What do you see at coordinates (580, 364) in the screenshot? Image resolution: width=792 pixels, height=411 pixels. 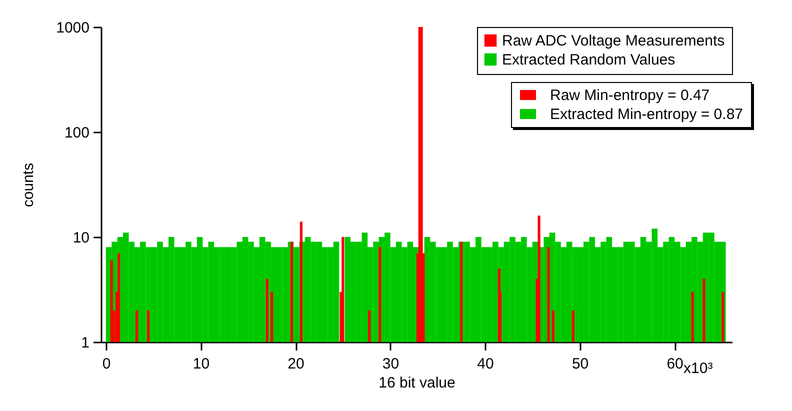 I see `x-tick-label: 50` at bounding box center [580, 364].